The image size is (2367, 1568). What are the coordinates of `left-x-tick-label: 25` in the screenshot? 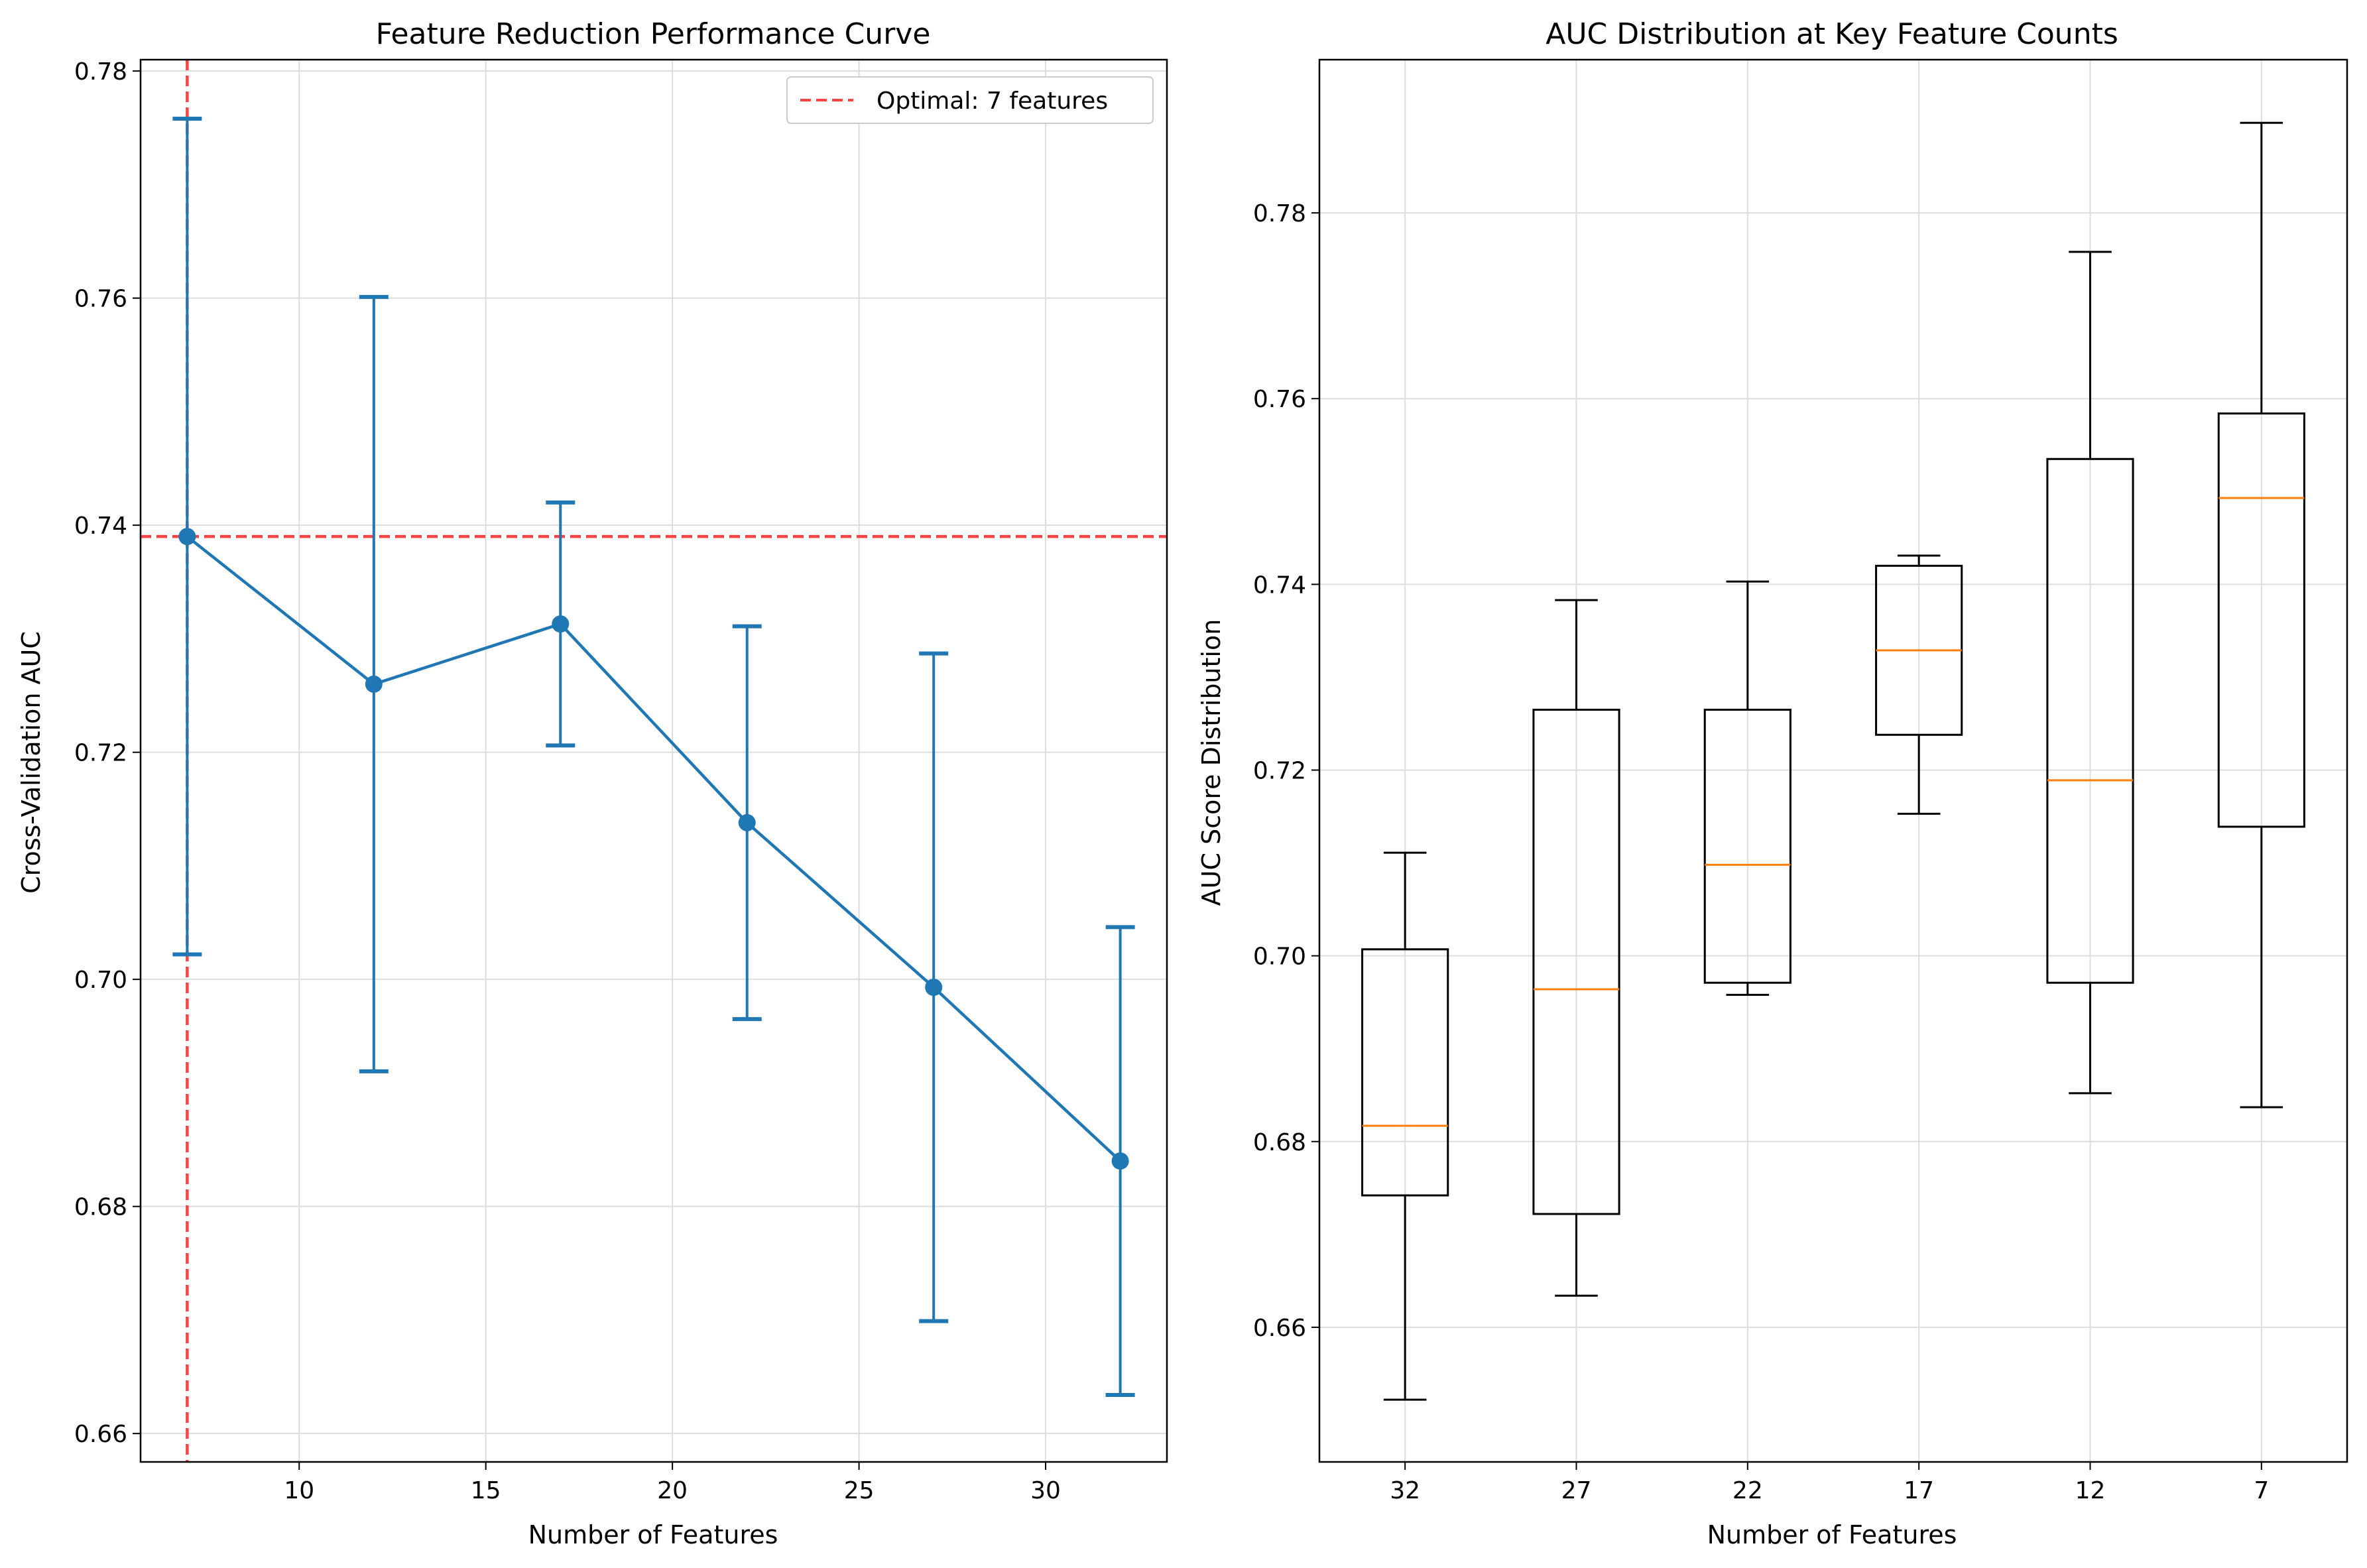 It's located at (859, 1490).